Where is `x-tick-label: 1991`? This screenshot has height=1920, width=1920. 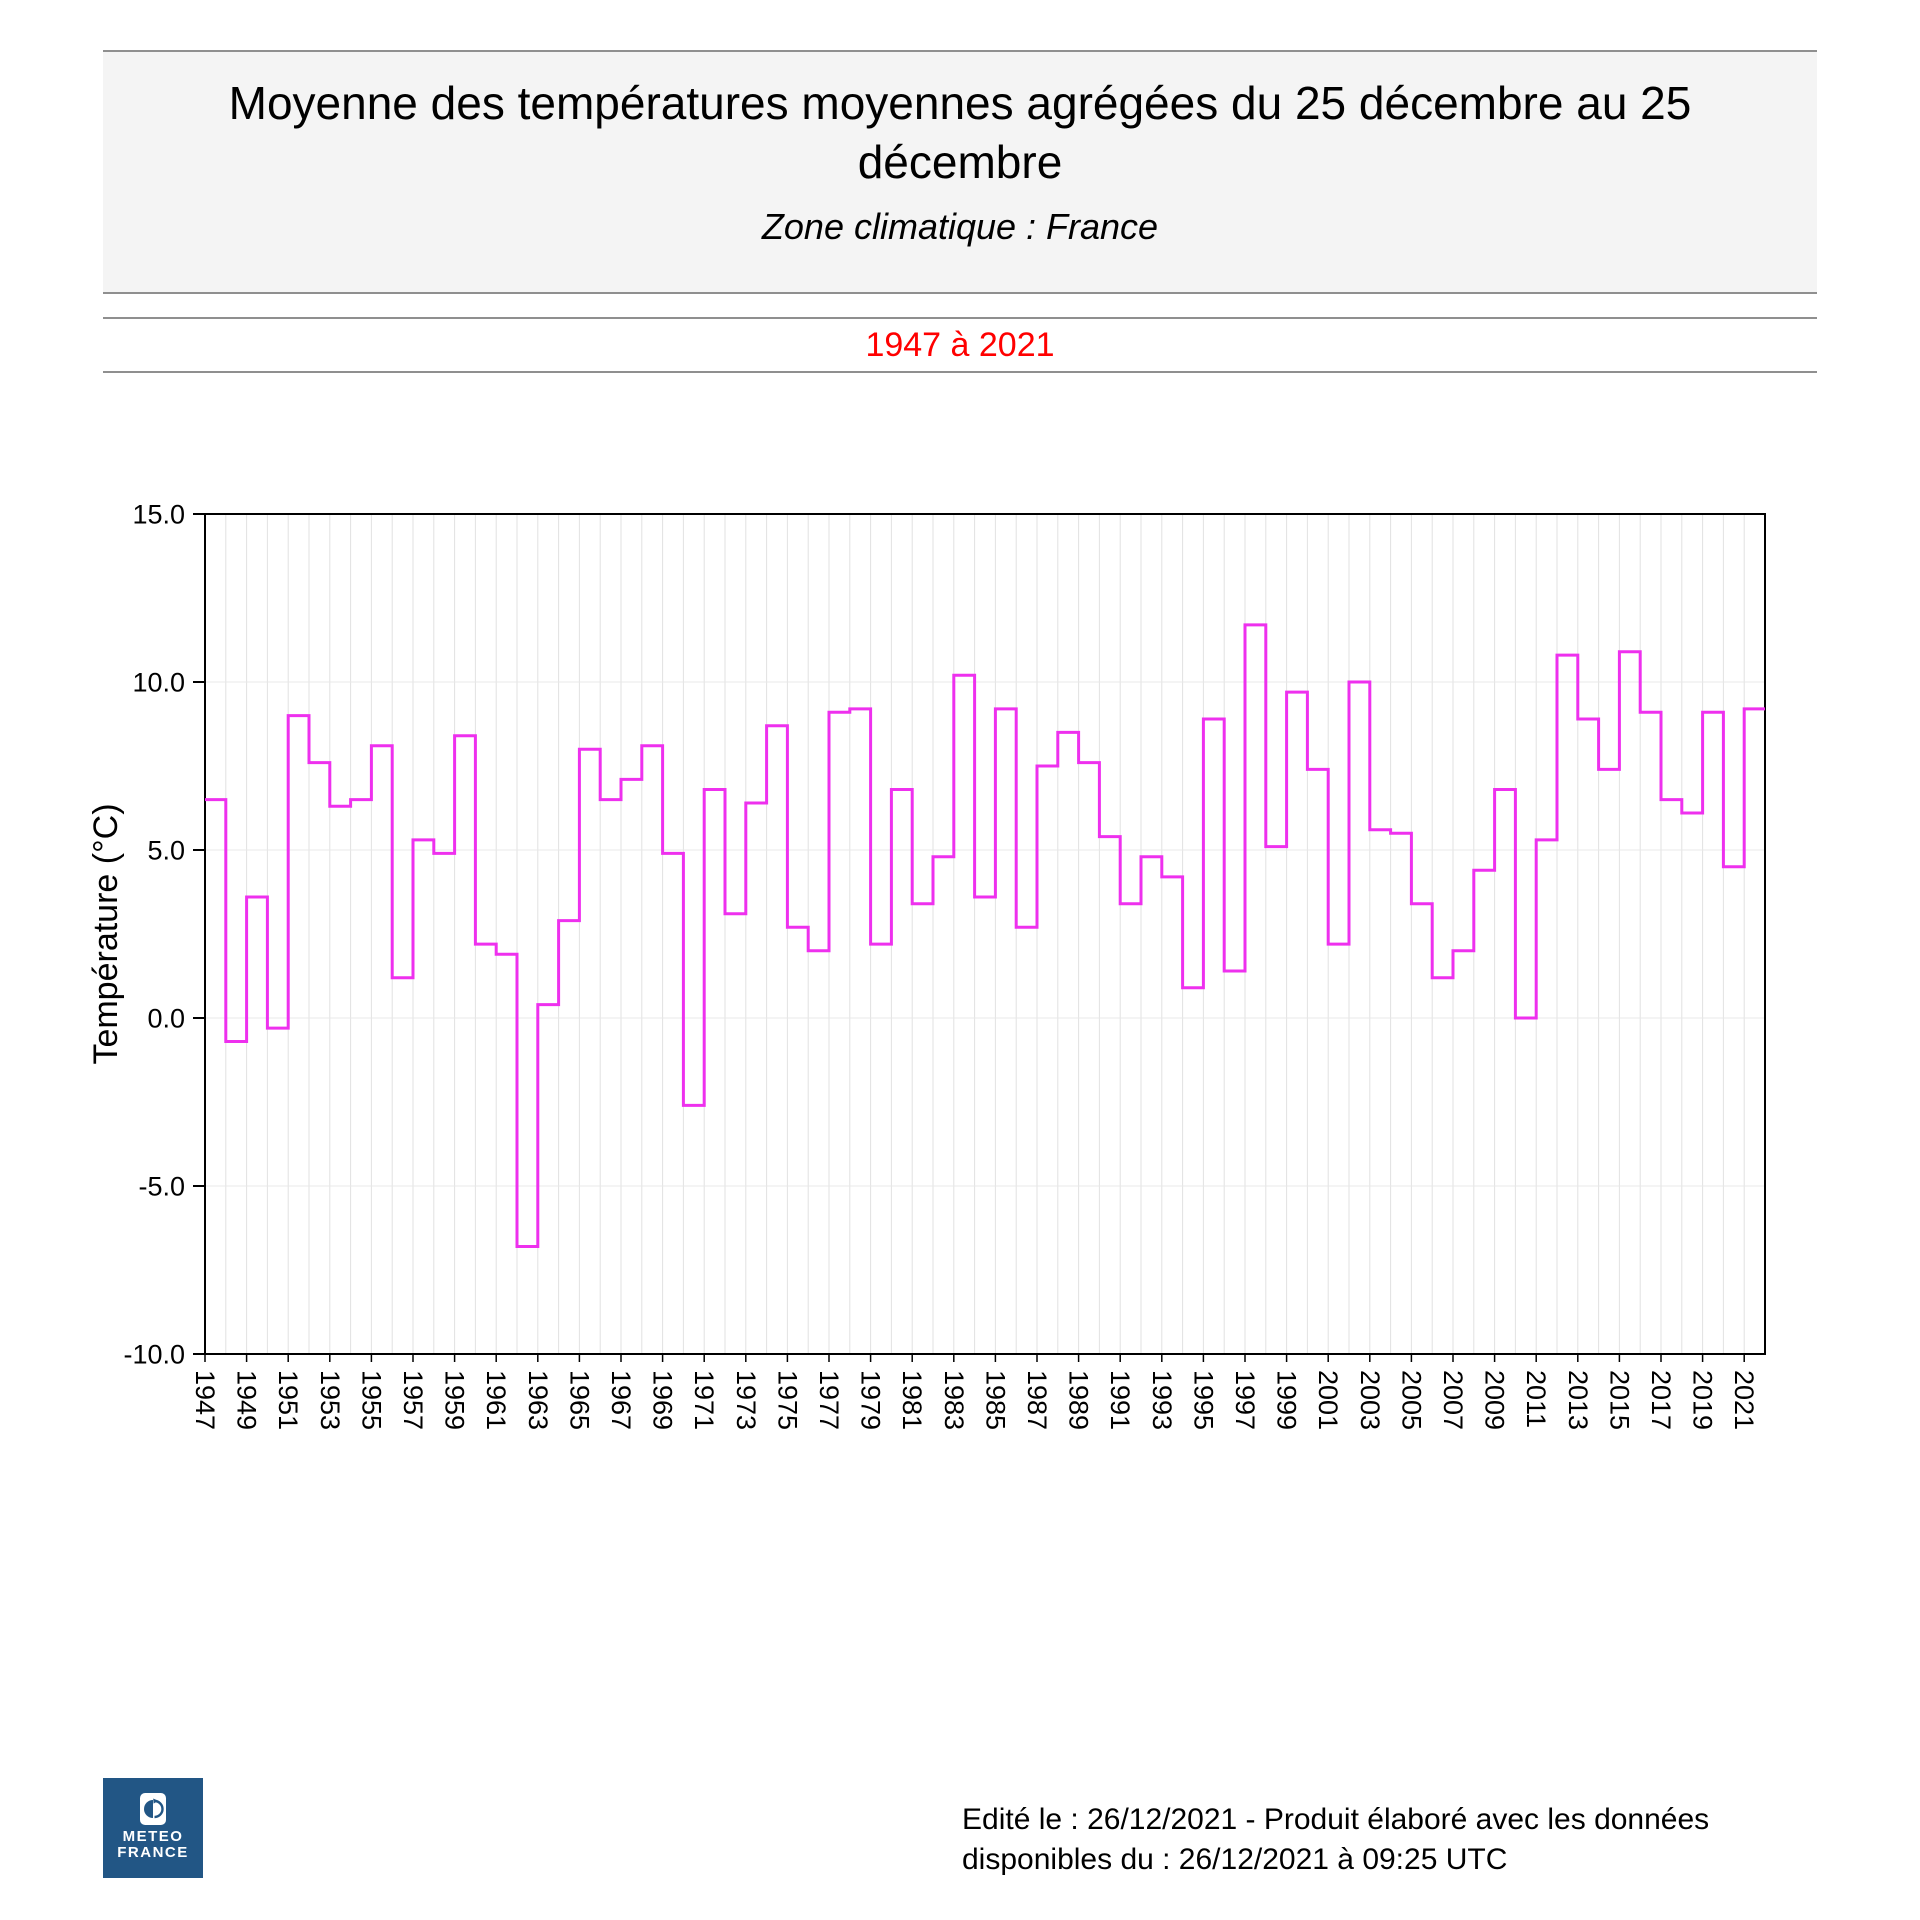 x-tick-label: 1991 is located at coordinates (1120, 1400).